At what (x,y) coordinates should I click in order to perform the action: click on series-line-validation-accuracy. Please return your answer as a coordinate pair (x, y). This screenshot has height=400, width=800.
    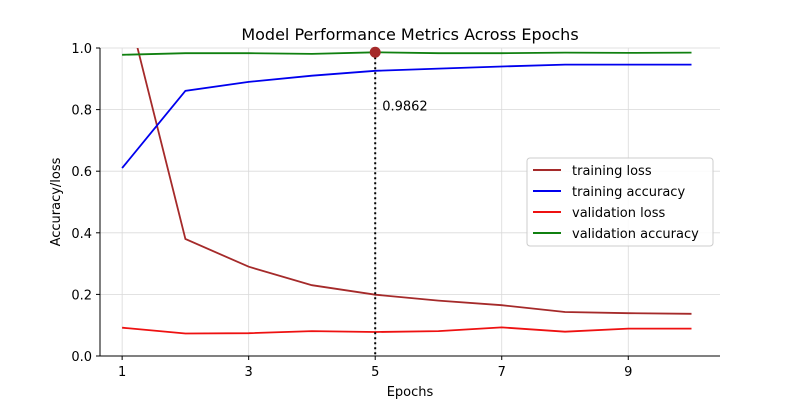
    Looking at the image, I should click on (407, 53).